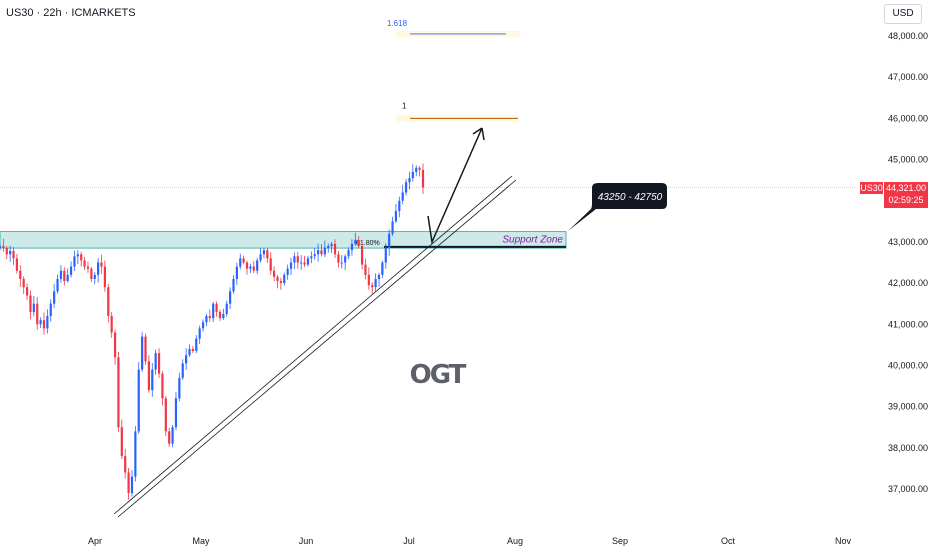  I want to click on support-zone-box, so click(283, 240).